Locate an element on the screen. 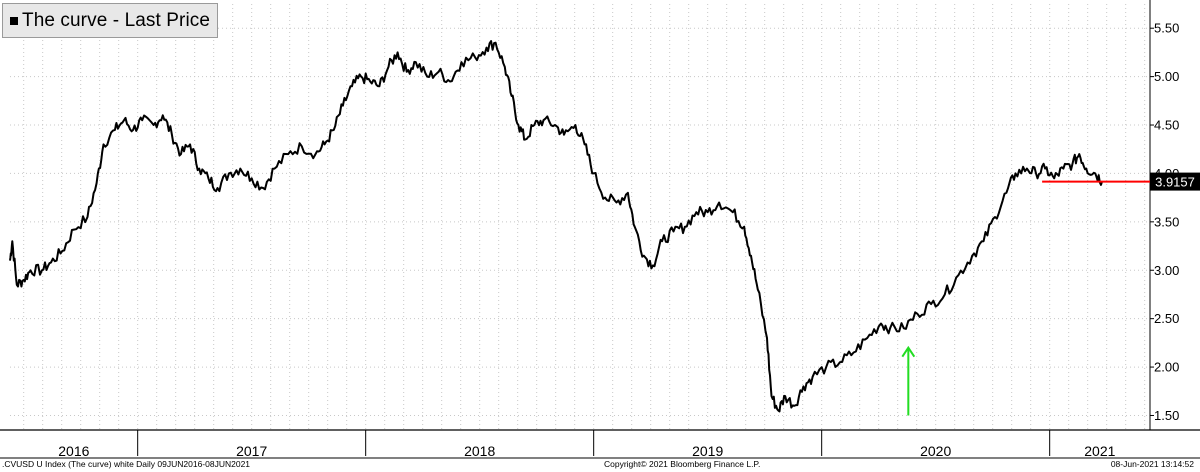 The width and height of the screenshot is (1200, 472). x-year-label: 2016 is located at coordinates (73, 451).